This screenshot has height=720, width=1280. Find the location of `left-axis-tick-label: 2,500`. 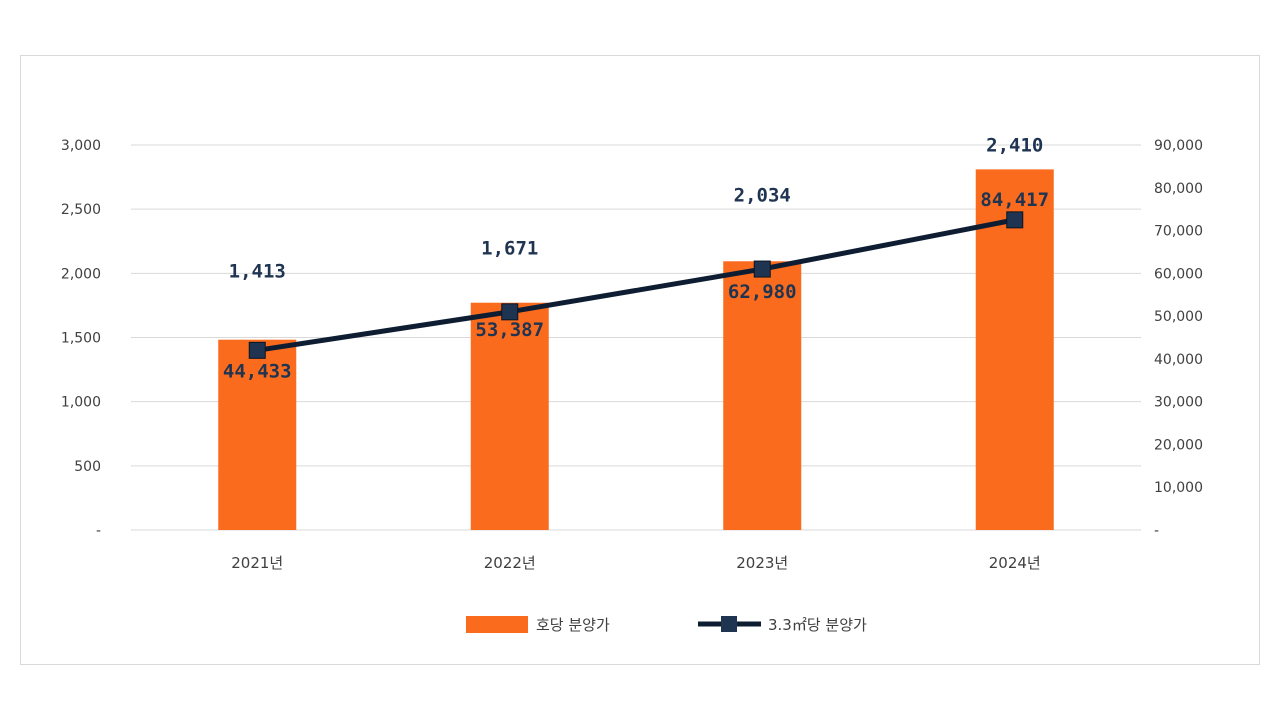

left-axis-tick-label: 2,500 is located at coordinates (81, 210).